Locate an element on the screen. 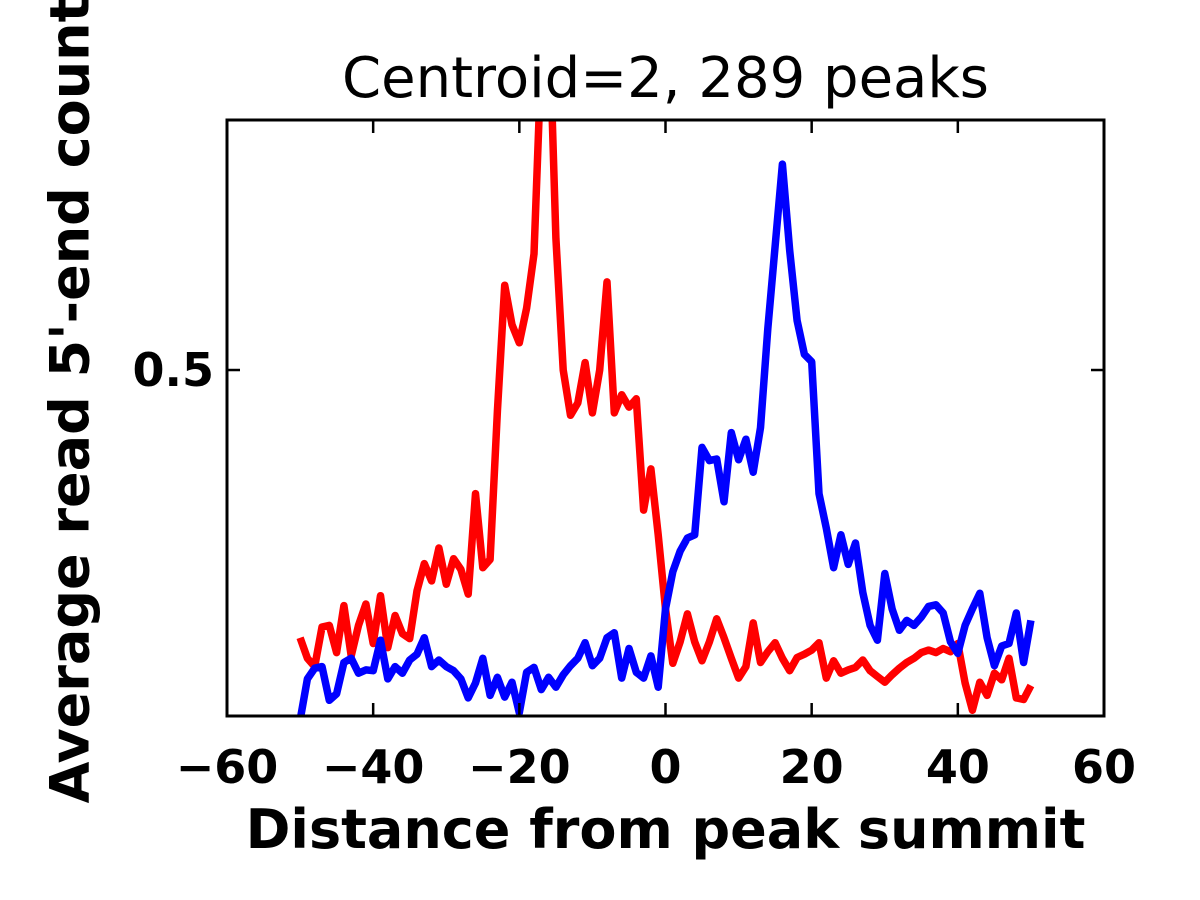 The height and width of the screenshot is (900, 1200). x-tick-label: −40 is located at coordinates (373, 767).